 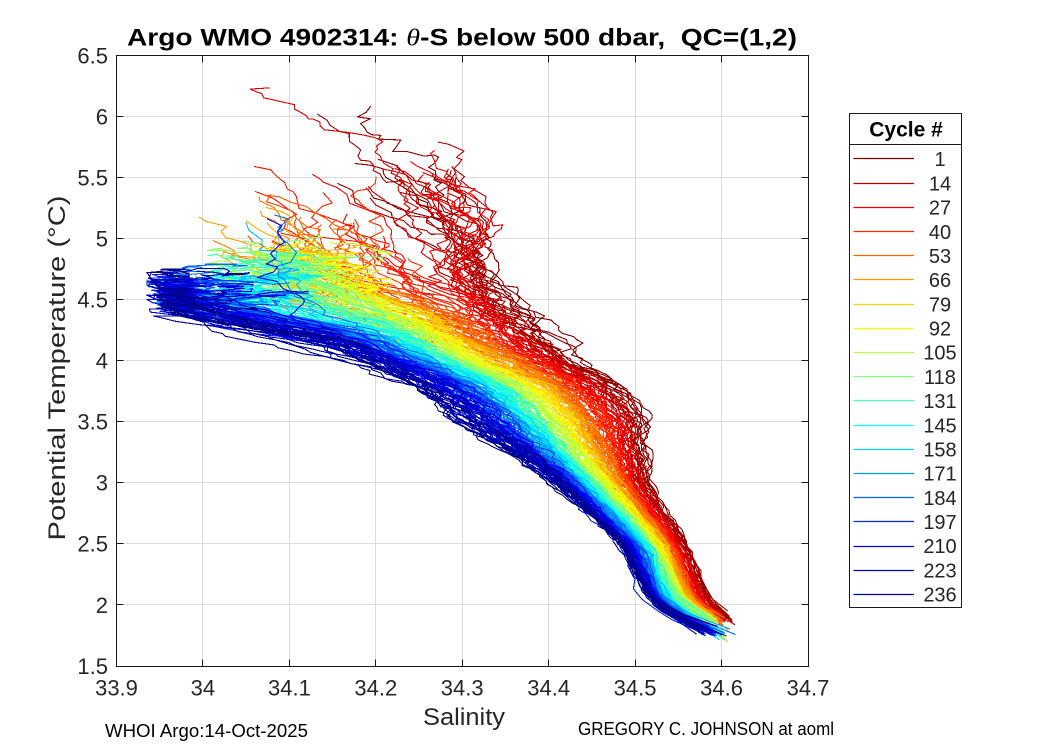 What do you see at coordinates (92, 300) in the screenshot?
I see `svg-text: 4.5` at bounding box center [92, 300].